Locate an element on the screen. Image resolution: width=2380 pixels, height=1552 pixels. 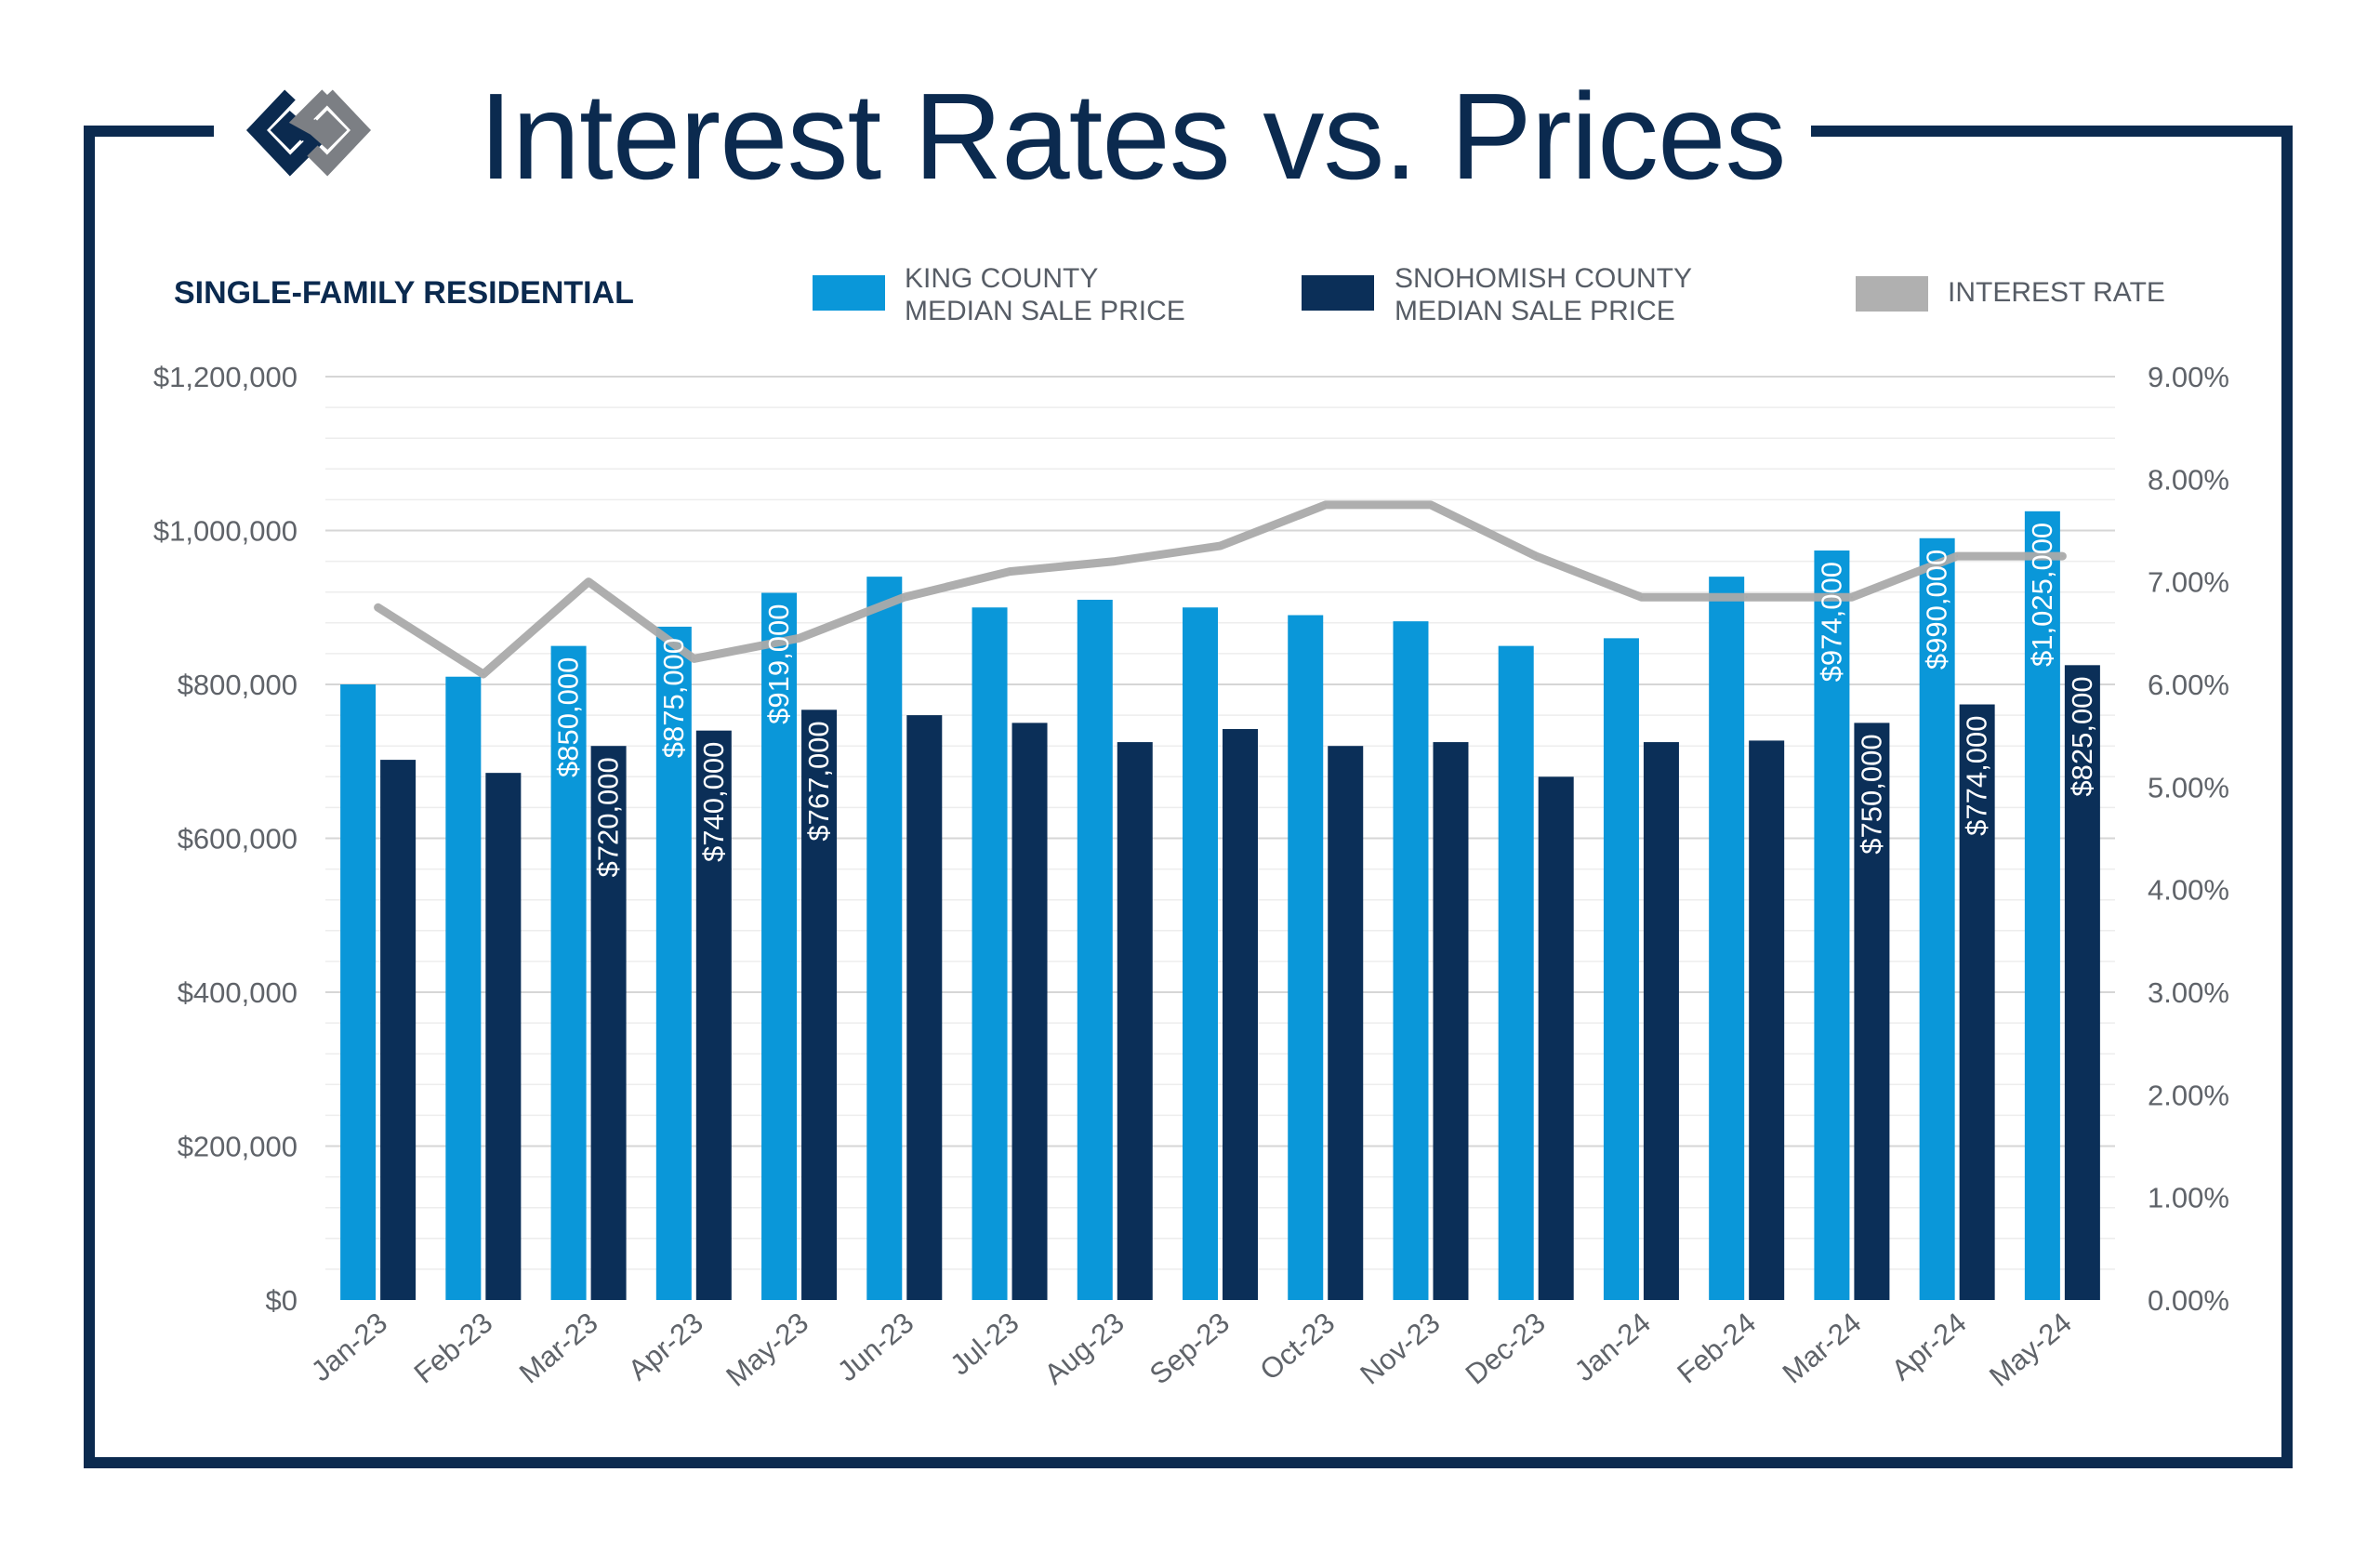
y-right-tick-label: 3.00% is located at coordinates (2188, 993).